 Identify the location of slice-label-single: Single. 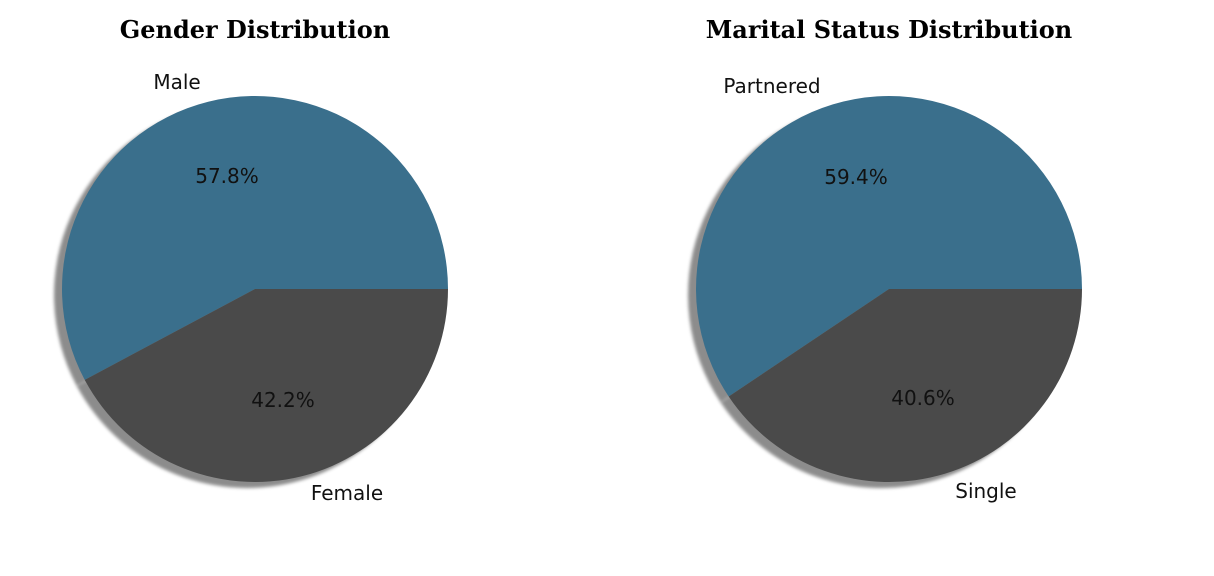
(985, 491).